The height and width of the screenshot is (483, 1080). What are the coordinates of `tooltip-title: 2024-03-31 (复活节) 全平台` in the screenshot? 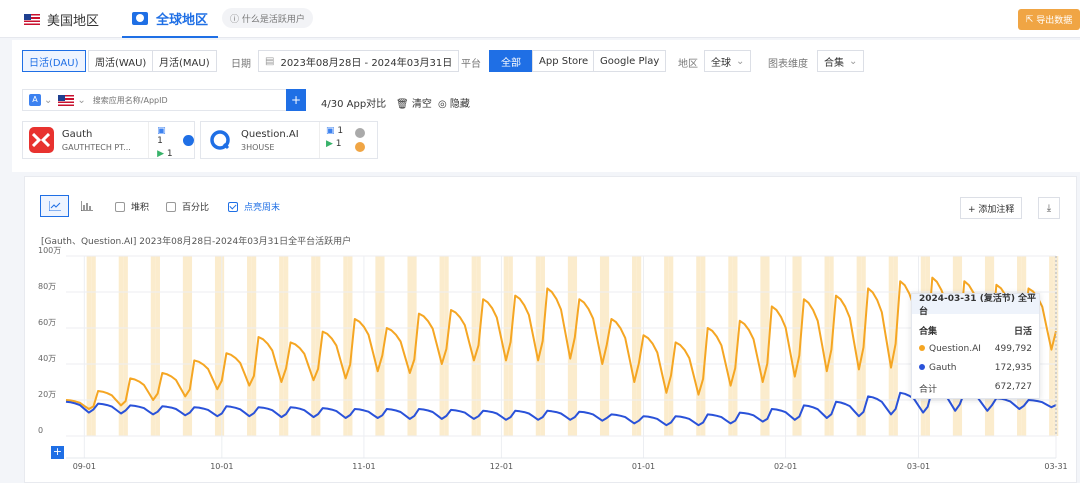 It's located at (975, 305).